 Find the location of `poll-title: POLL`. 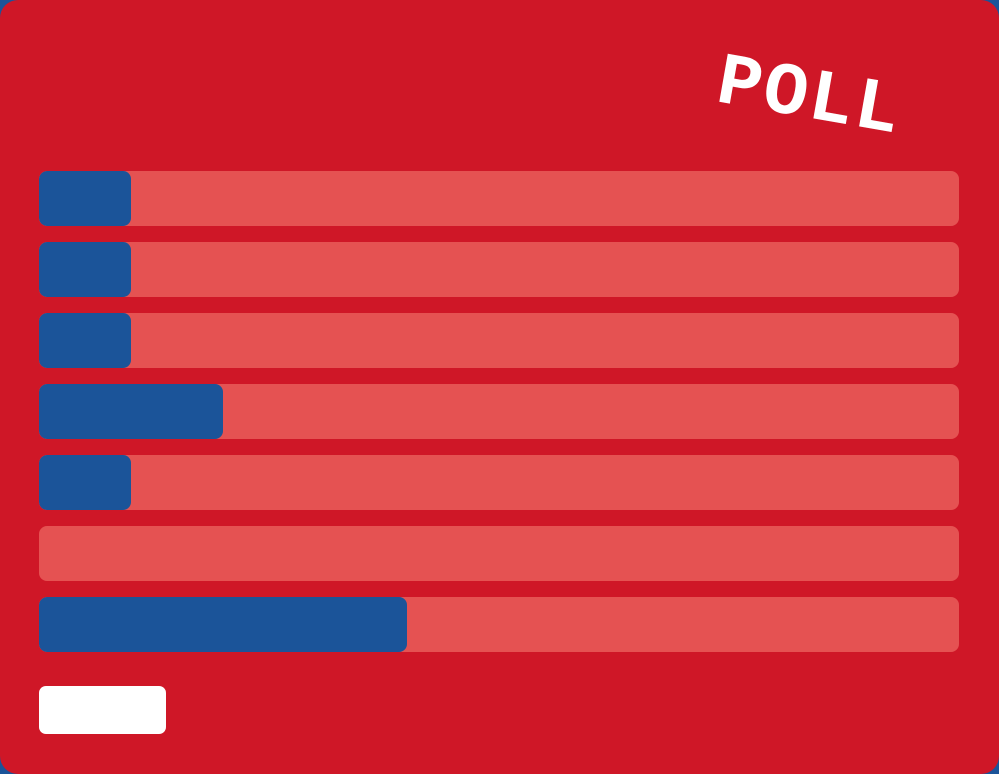

poll-title: POLL is located at coordinates (809, 98).